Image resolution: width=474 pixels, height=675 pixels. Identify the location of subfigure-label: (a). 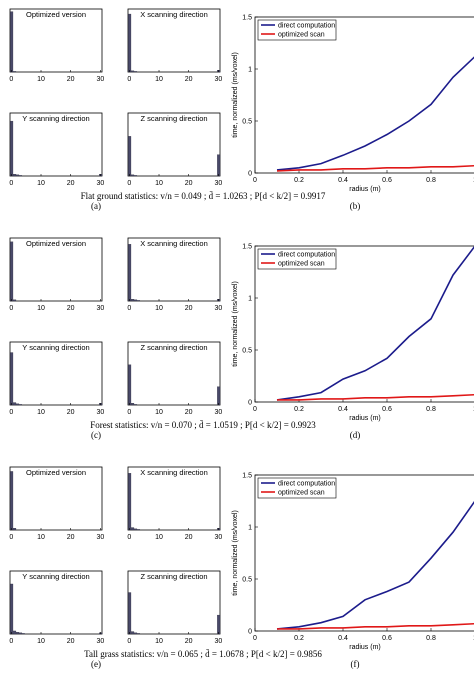
(96, 206).